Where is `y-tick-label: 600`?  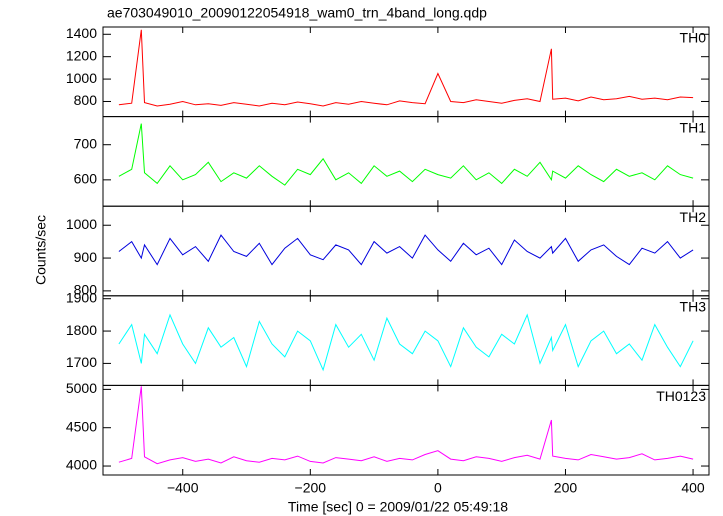 y-tick-label: 600 is located at coordinates (86, 179).